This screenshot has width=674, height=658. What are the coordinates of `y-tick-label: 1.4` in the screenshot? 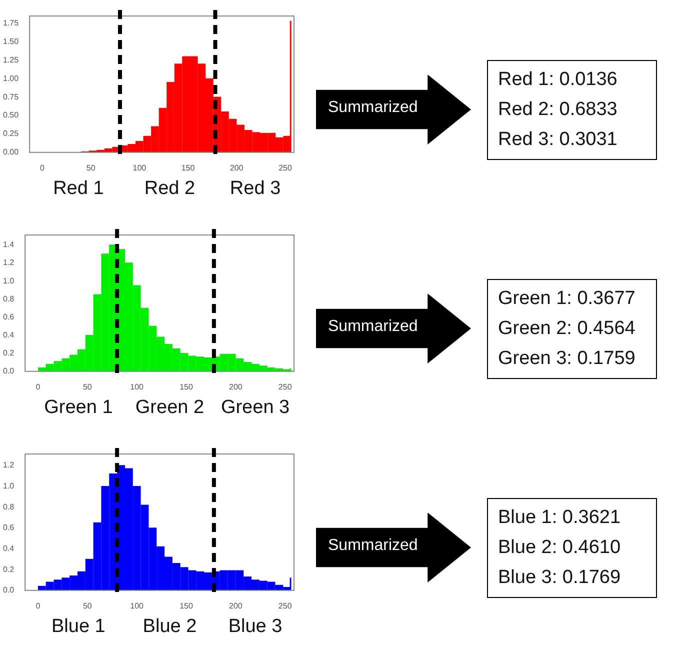 It's located at (8, 244).